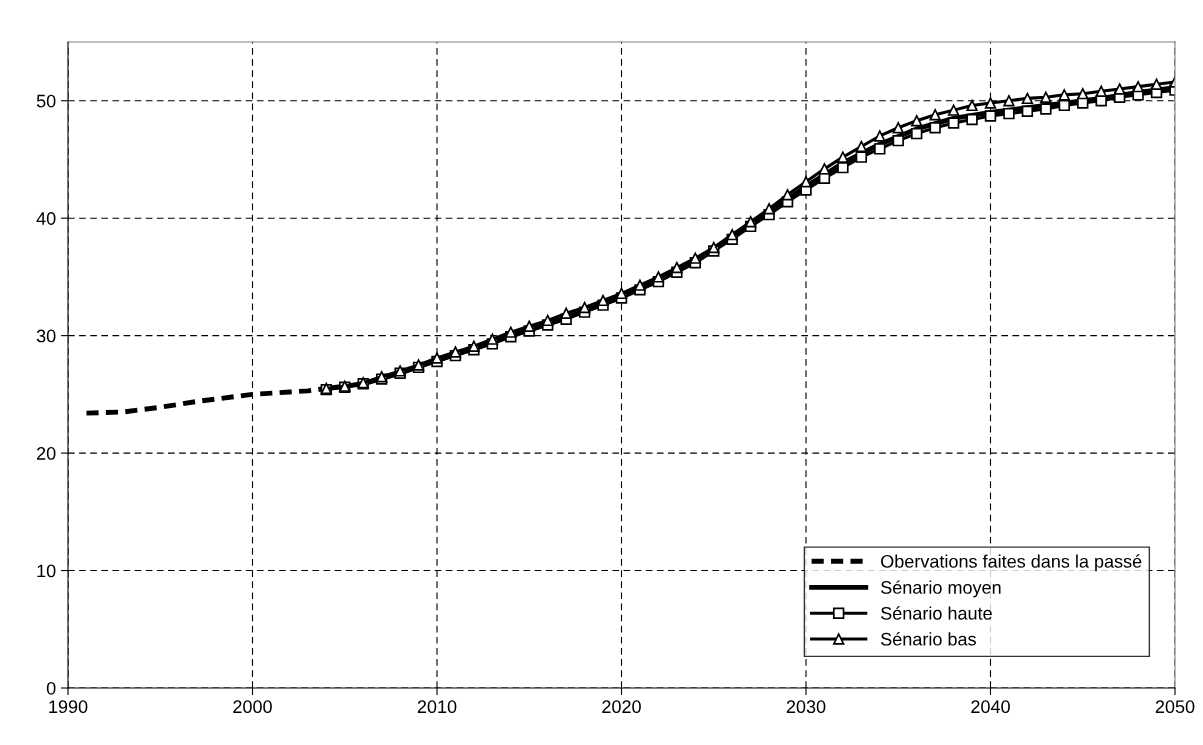 This screenshot has width=1203, height=745. What do you see at coordinates (437, 707) in the screenshot?
I see `x-tick-label: 2010` at bounding box center [437, 707].